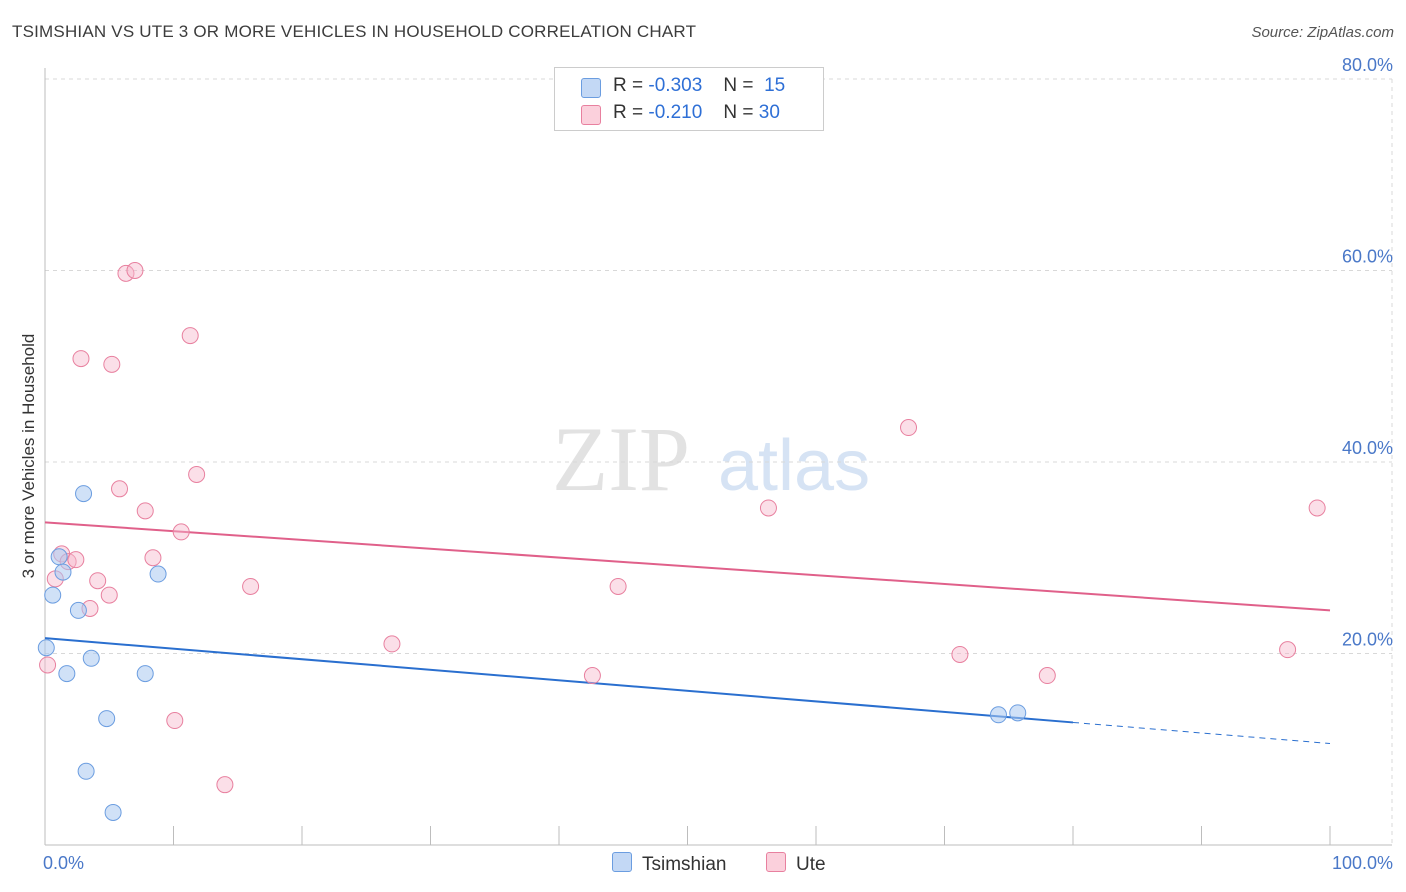 The height and width of the screenshot is (892, 1406). I want to click on watermark-zip: ZIP, so click(621, 459).